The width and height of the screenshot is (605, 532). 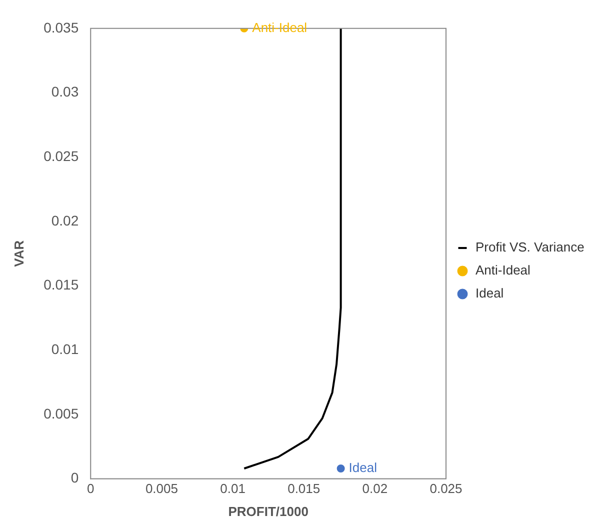 I want to click on text: Ideal, so click(x=363, y=468).